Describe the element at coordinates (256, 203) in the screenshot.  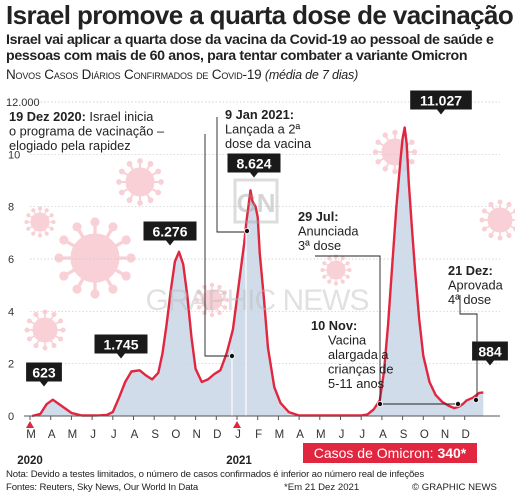
I see `logo-text: GN` at that location.